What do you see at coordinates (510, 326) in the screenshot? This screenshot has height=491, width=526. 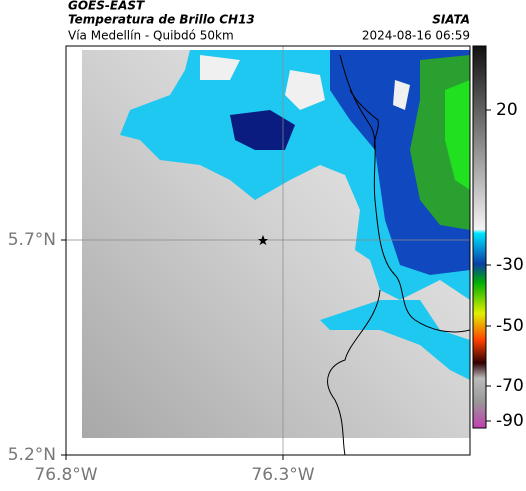 I see `colorbar-tick-label: -50` at bounding box center [510, 326].